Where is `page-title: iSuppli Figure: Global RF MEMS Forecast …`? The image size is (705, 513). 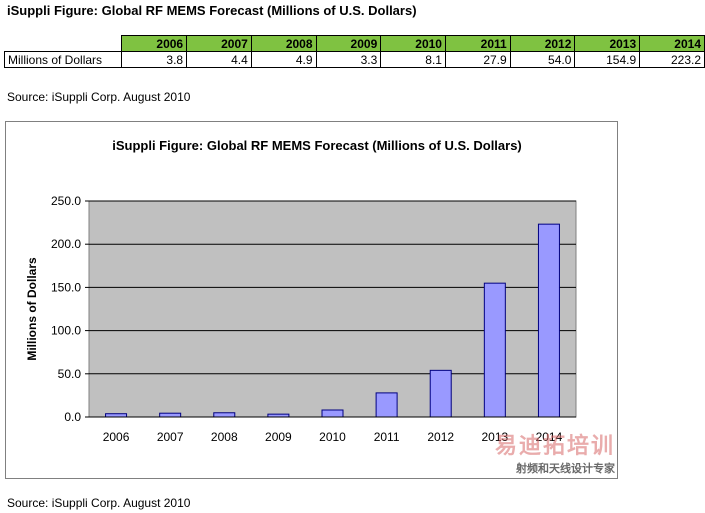
page-title: iSuppli Figure: Global RF MEMS Forecast … is located at coordinates (212, 10).